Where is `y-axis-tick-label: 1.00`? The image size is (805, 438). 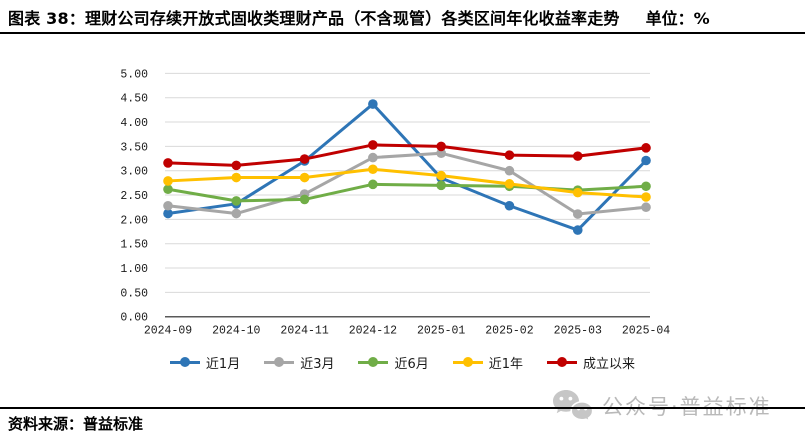
y-axis-tick-label: 1.00 is located at coordinates (134, 269).